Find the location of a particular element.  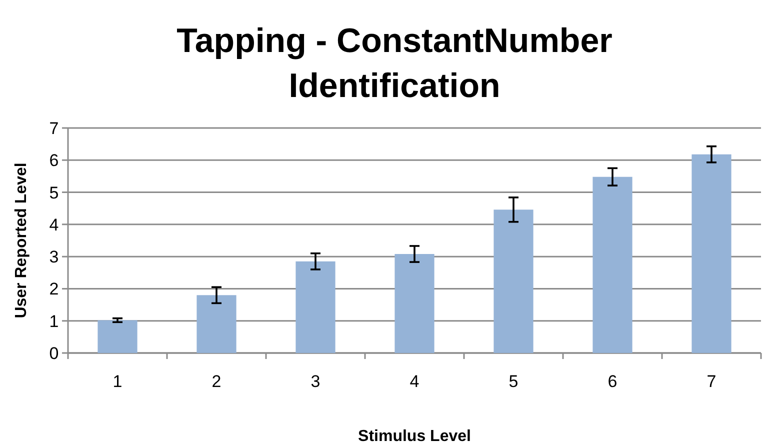

y-tick-label: 0 is located at coordinates (54, 353).